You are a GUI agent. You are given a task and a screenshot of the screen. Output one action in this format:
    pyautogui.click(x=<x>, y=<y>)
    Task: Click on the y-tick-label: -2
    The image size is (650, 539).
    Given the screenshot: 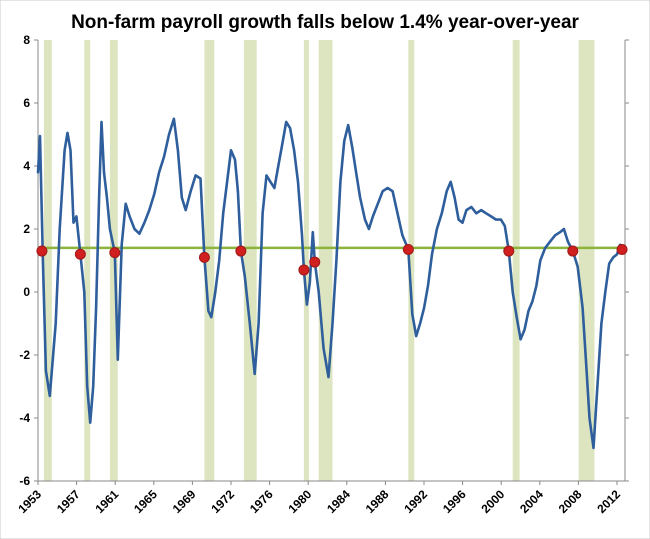 What is the action you would take?
    pyautogui.click(x=24, y=355)
    